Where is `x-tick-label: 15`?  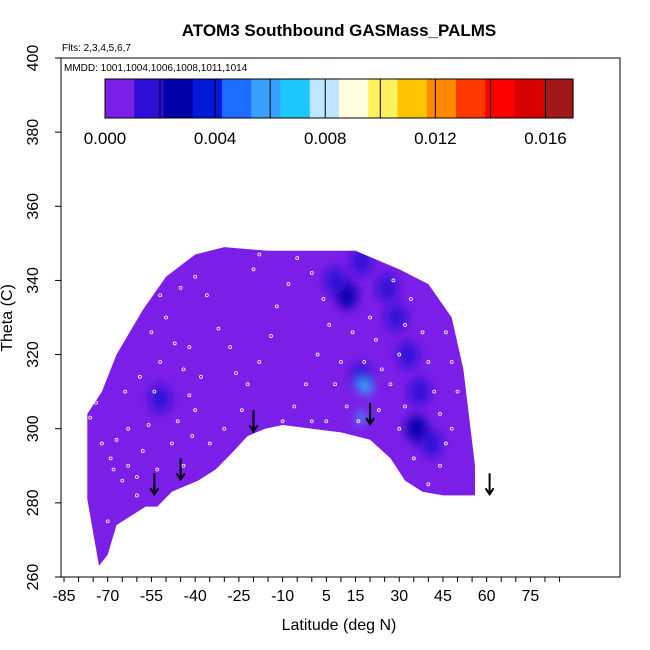 x-tick-label: 15 is located at coordinates (356, 596).